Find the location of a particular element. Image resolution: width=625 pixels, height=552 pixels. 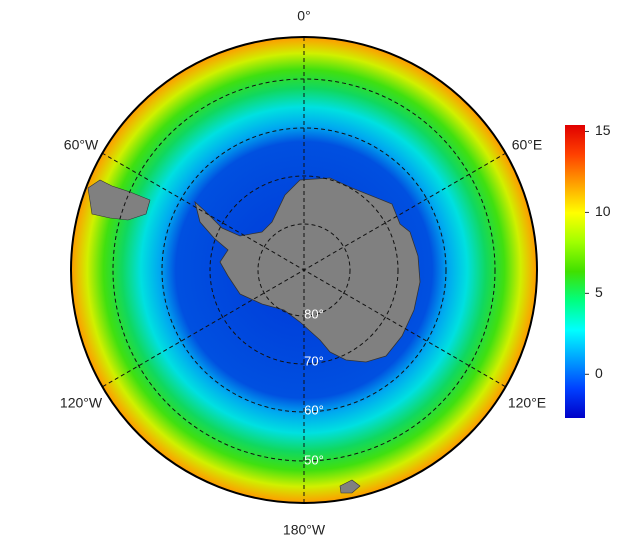

colorbar-tick-label: 0 is located at coordinates (599, 373).